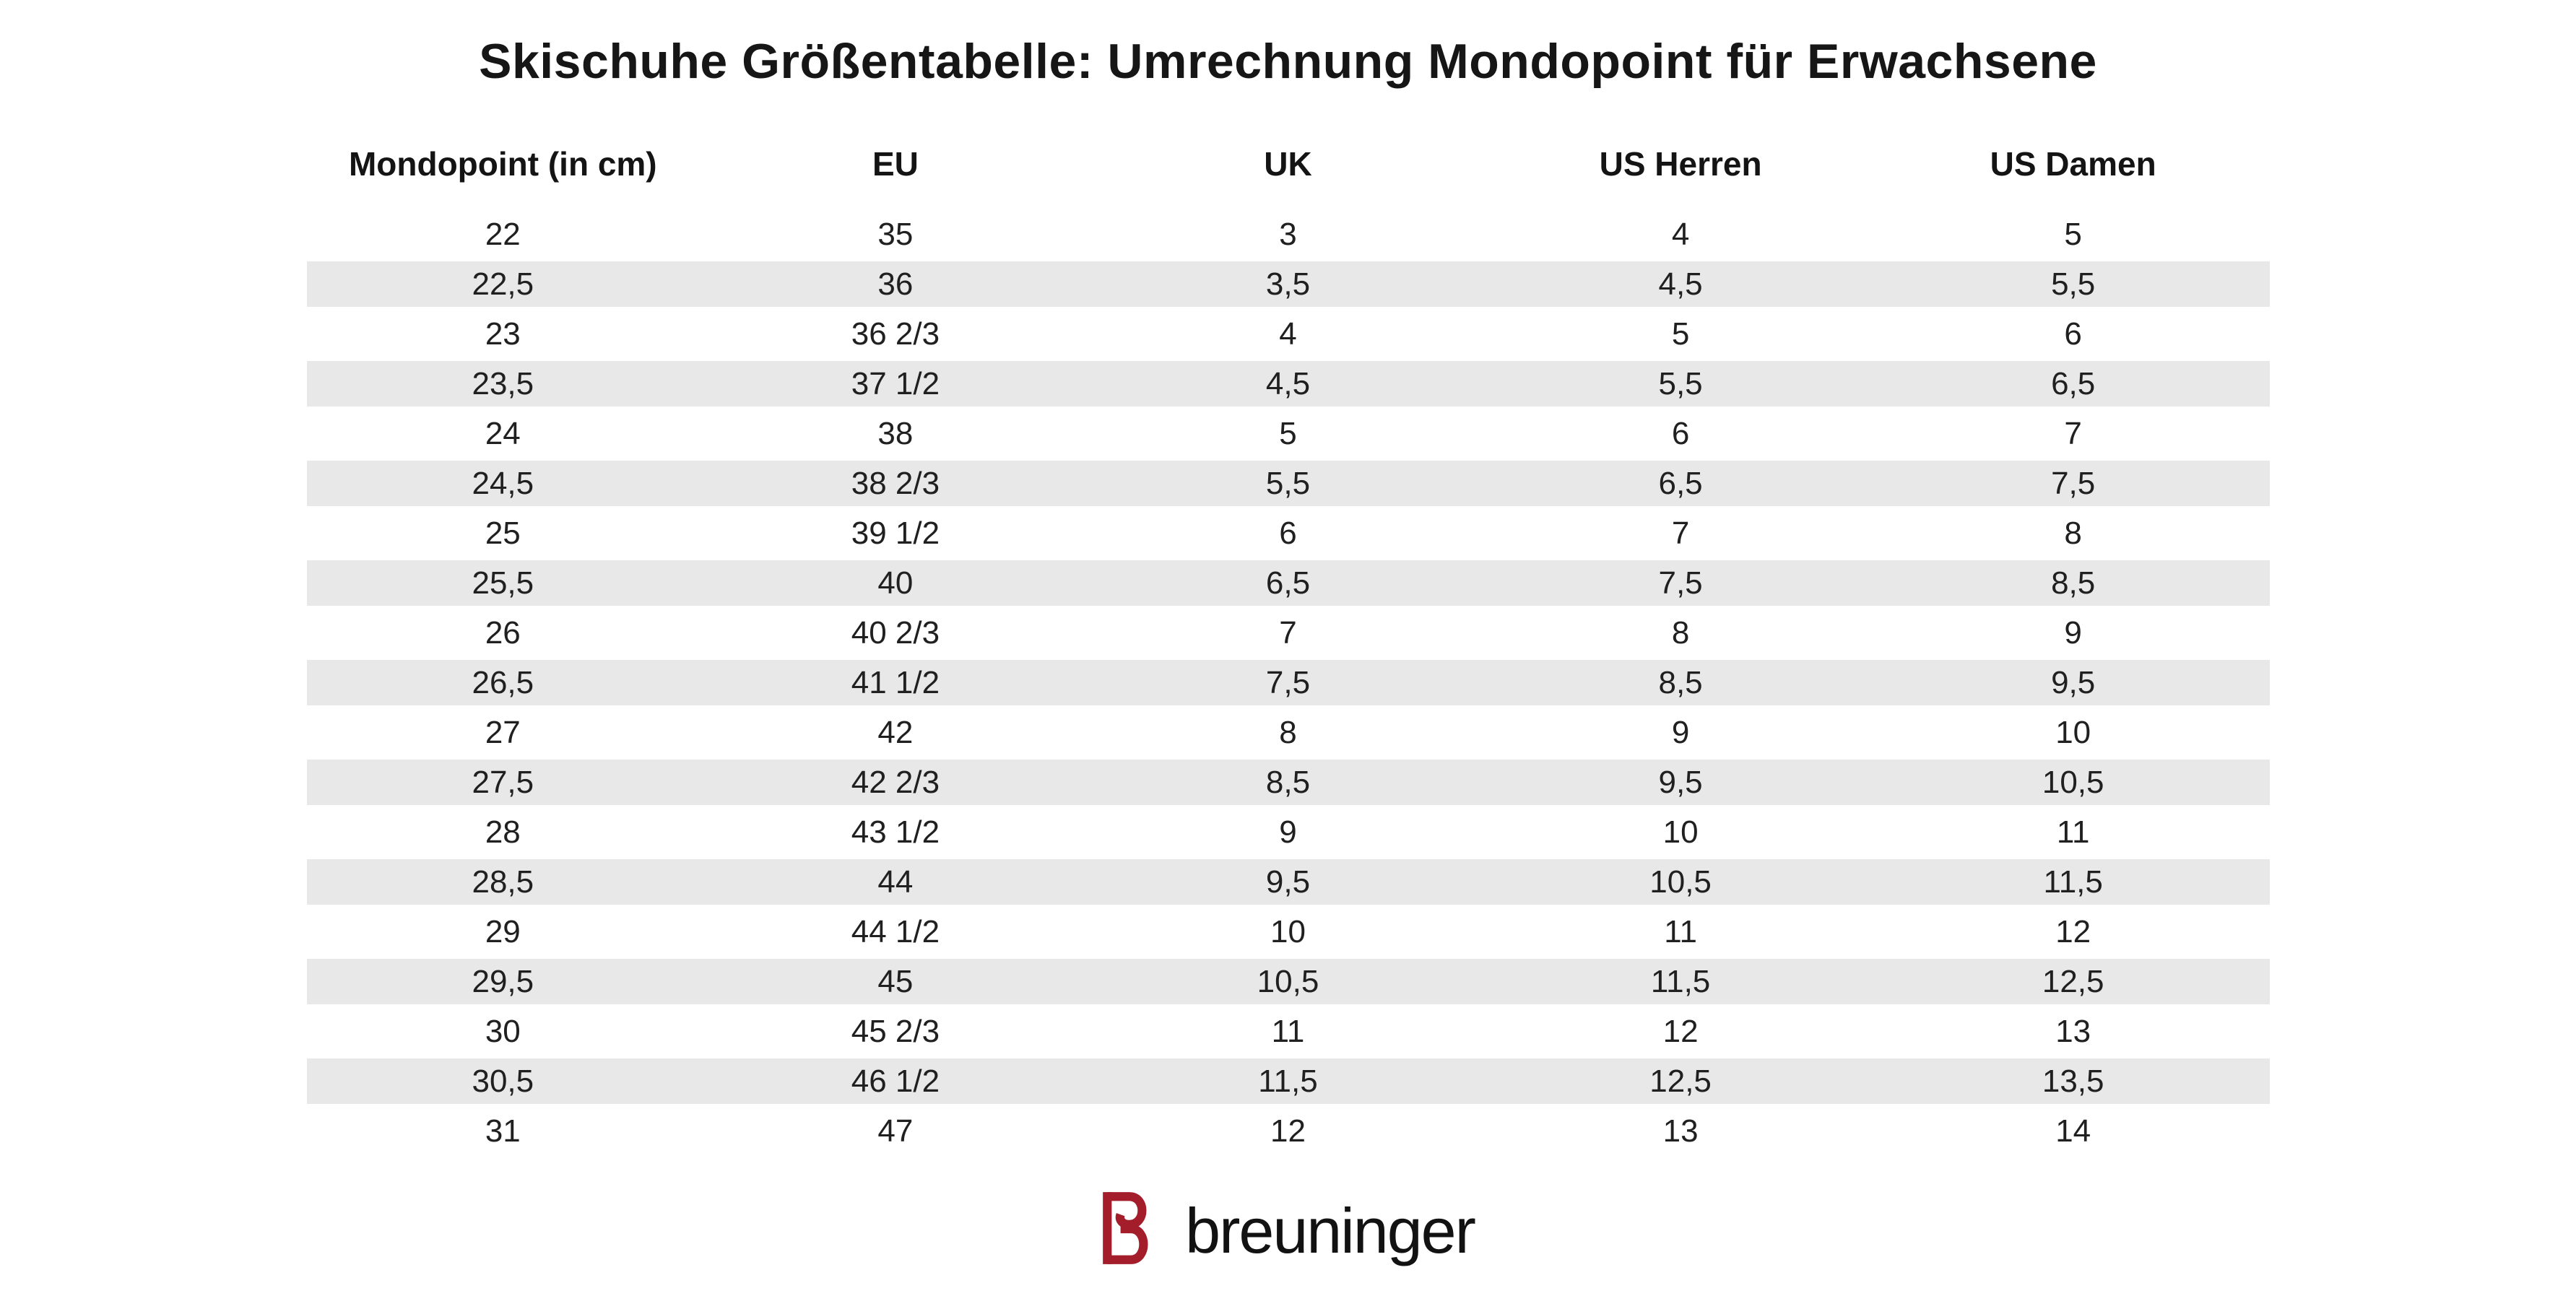  Describe the element at coordinates (2073, 632) in the screenshot. I see `cell-us-damen: 9` at that location.